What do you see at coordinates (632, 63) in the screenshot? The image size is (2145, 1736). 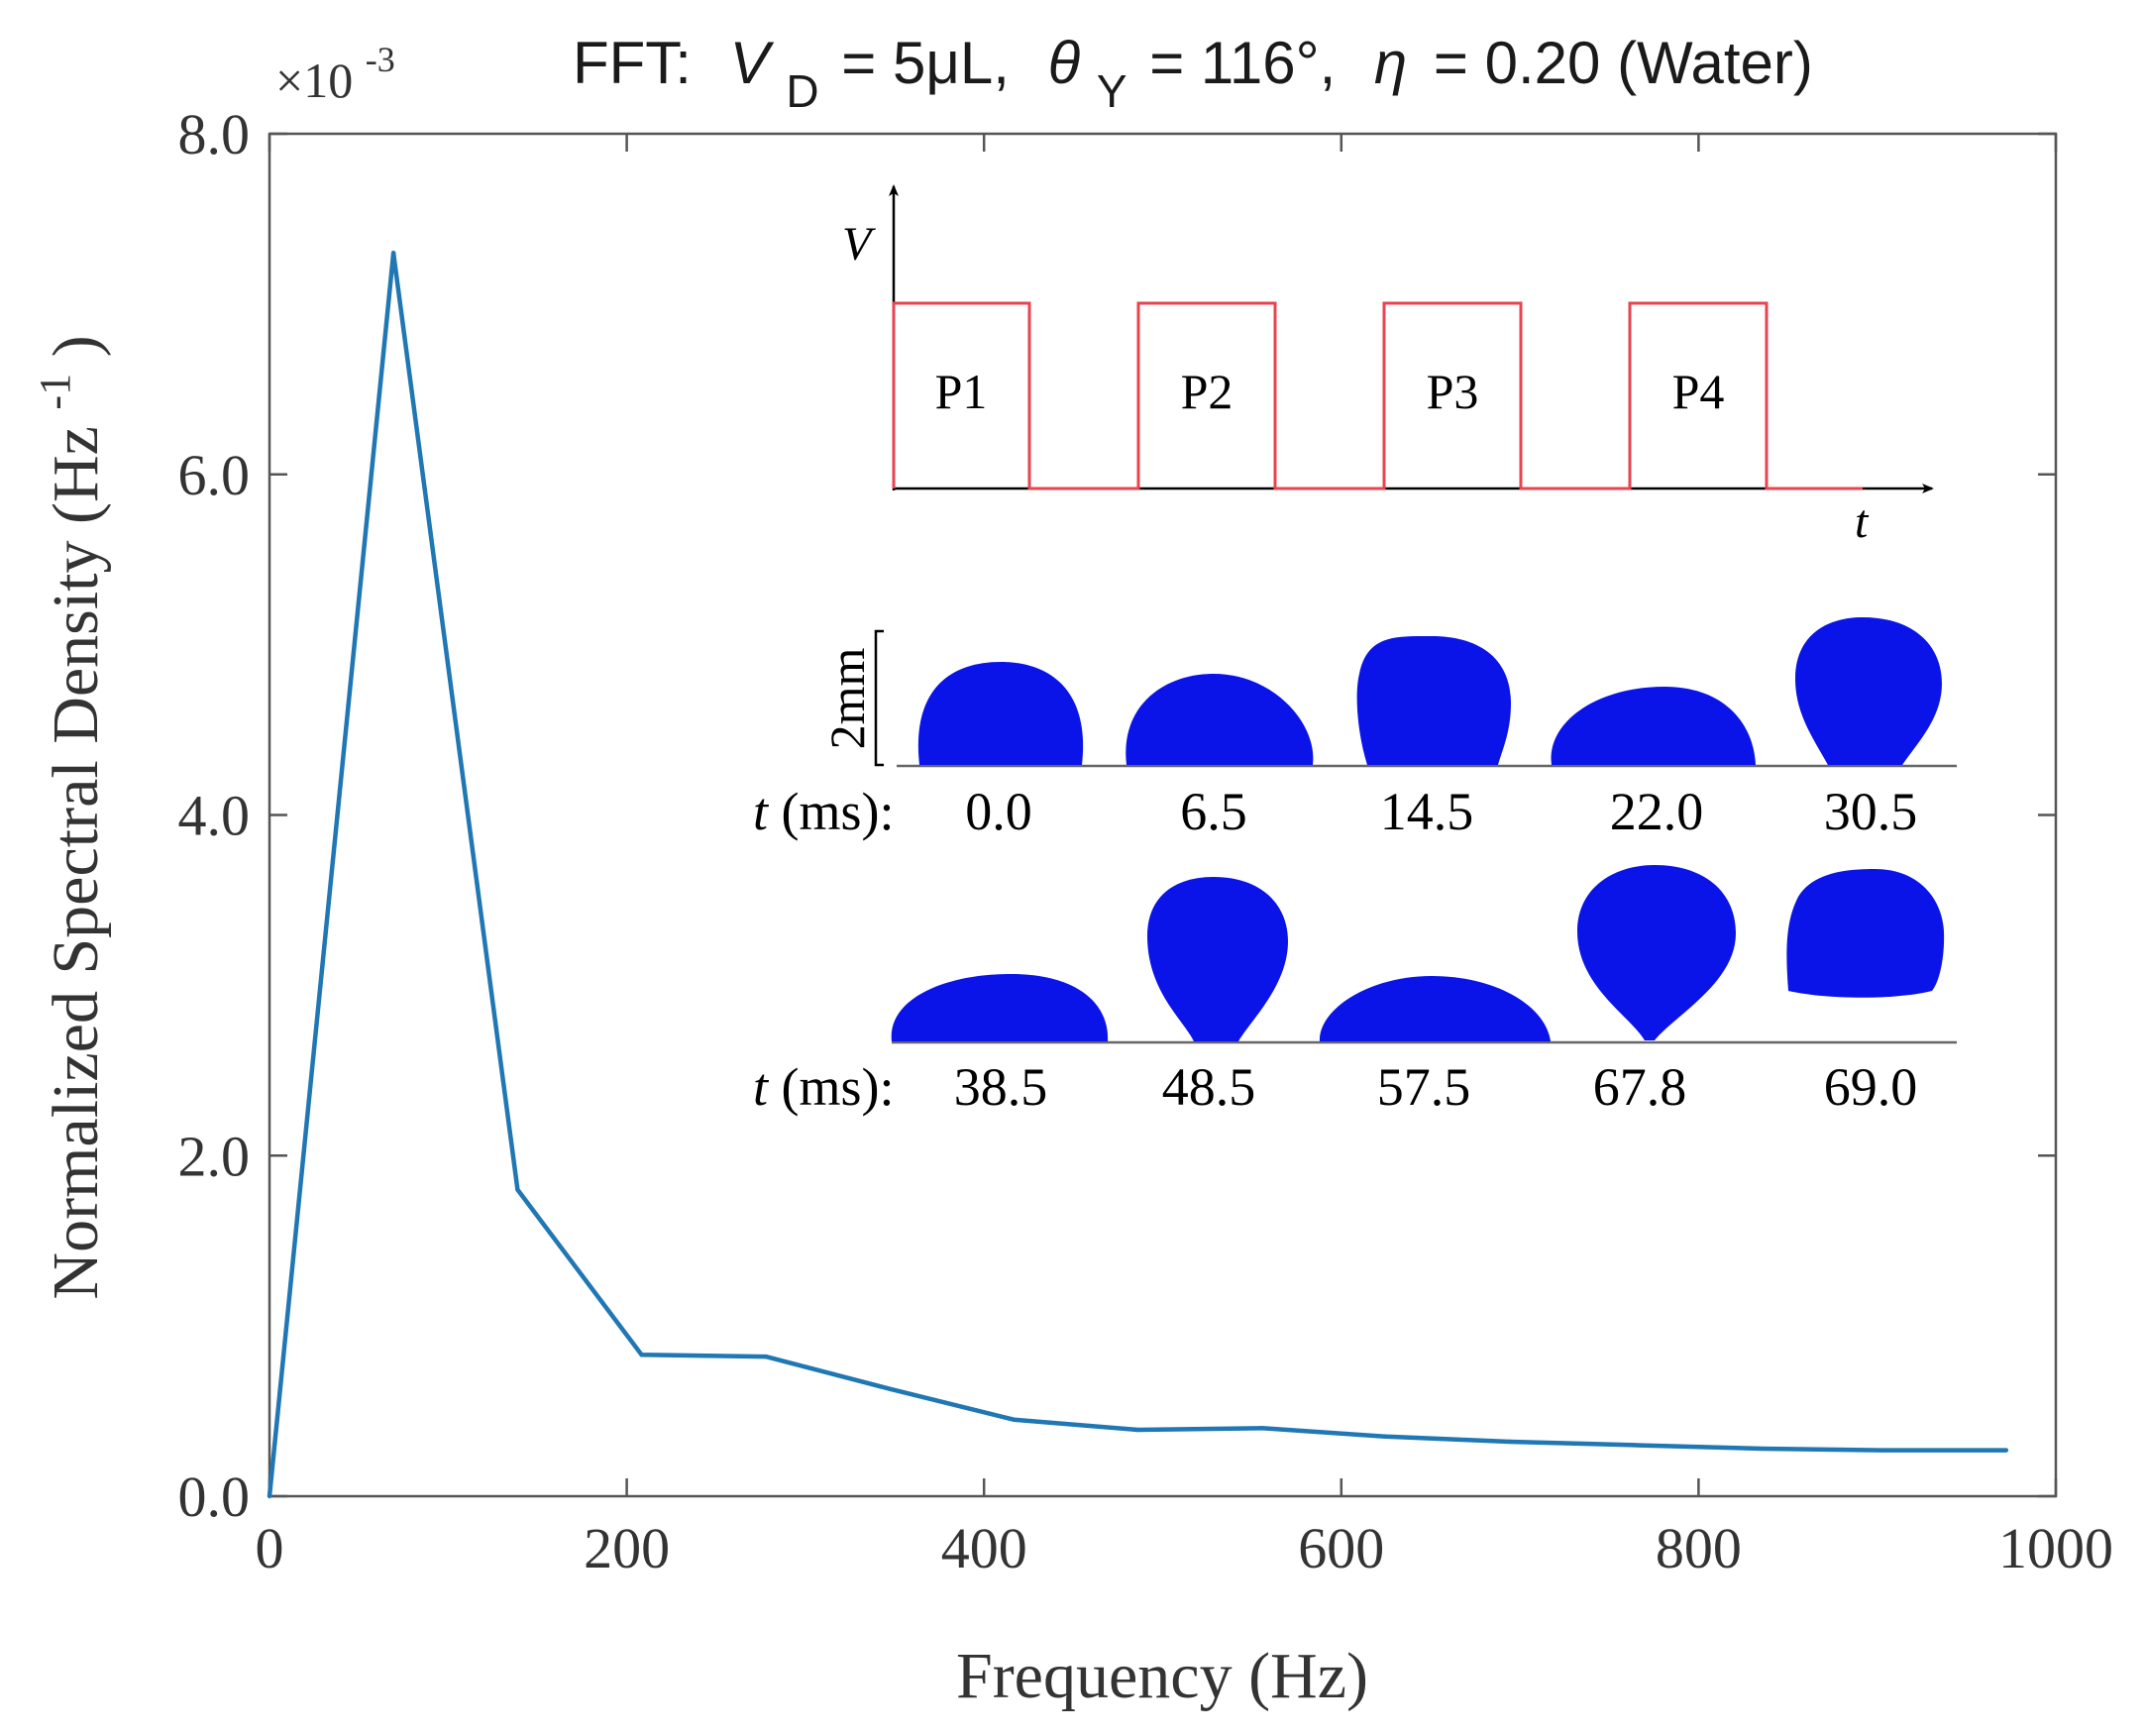 I see `title-prefix: FFT:` at bounding box center [632, 63].